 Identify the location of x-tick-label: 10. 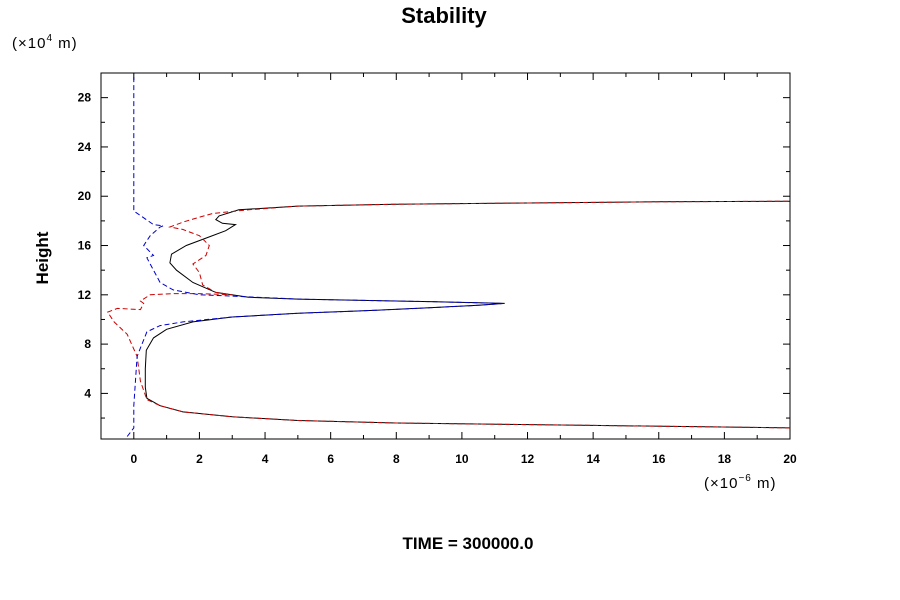
(462, 459).